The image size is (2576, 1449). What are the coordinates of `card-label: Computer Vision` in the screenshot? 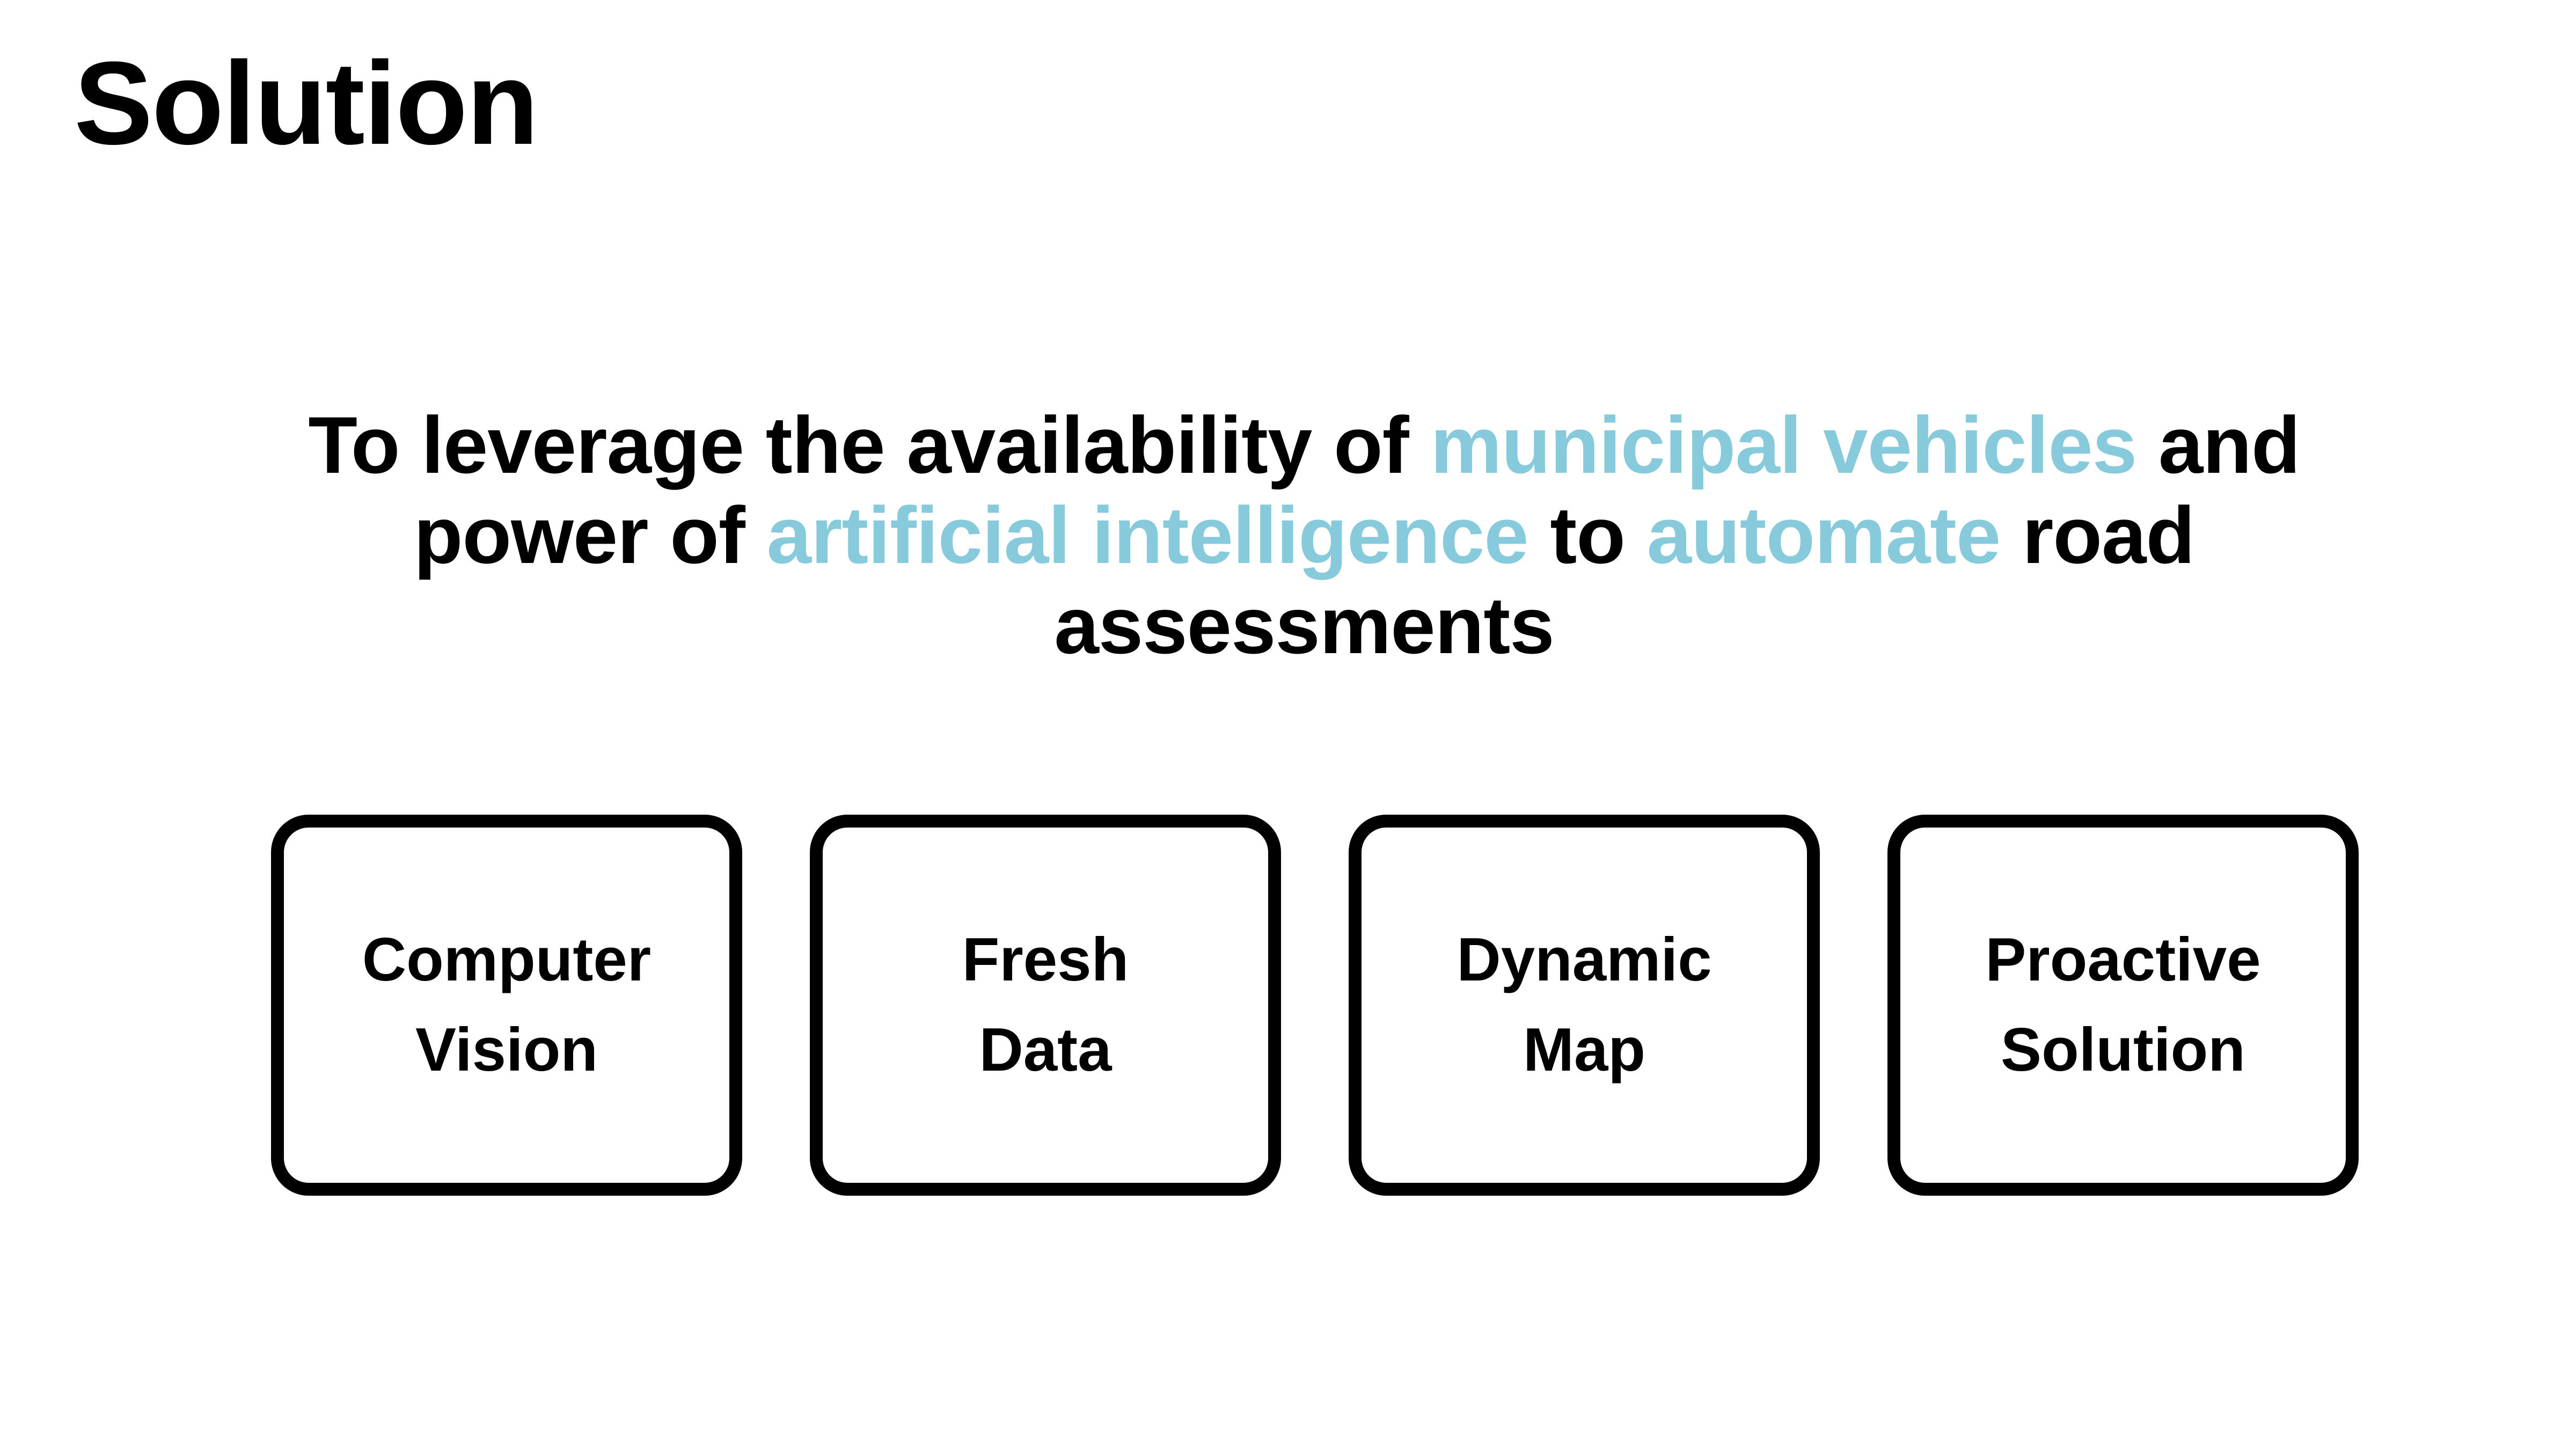 It's located at (507, 1005).